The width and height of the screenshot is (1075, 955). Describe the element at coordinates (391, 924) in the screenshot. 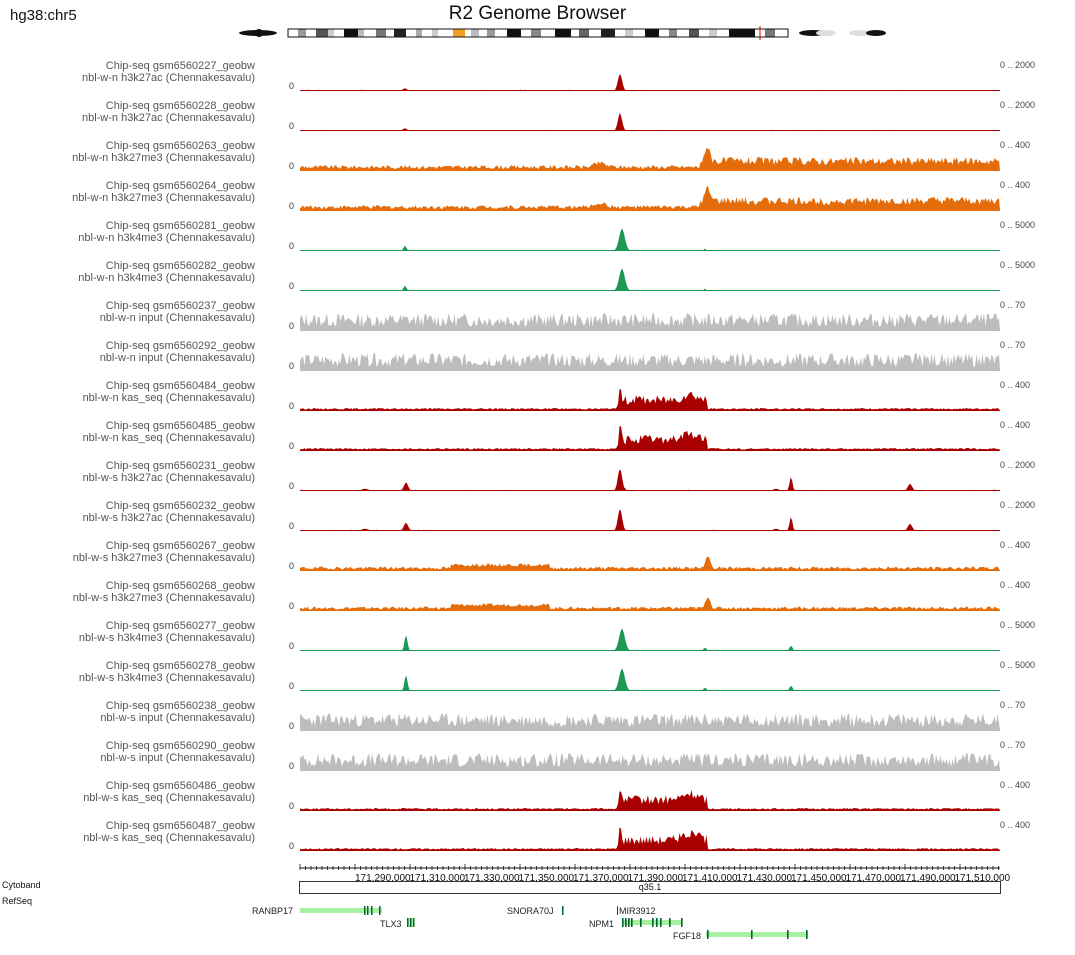

I see `gene-tlx3-label: TLX3` at that location.